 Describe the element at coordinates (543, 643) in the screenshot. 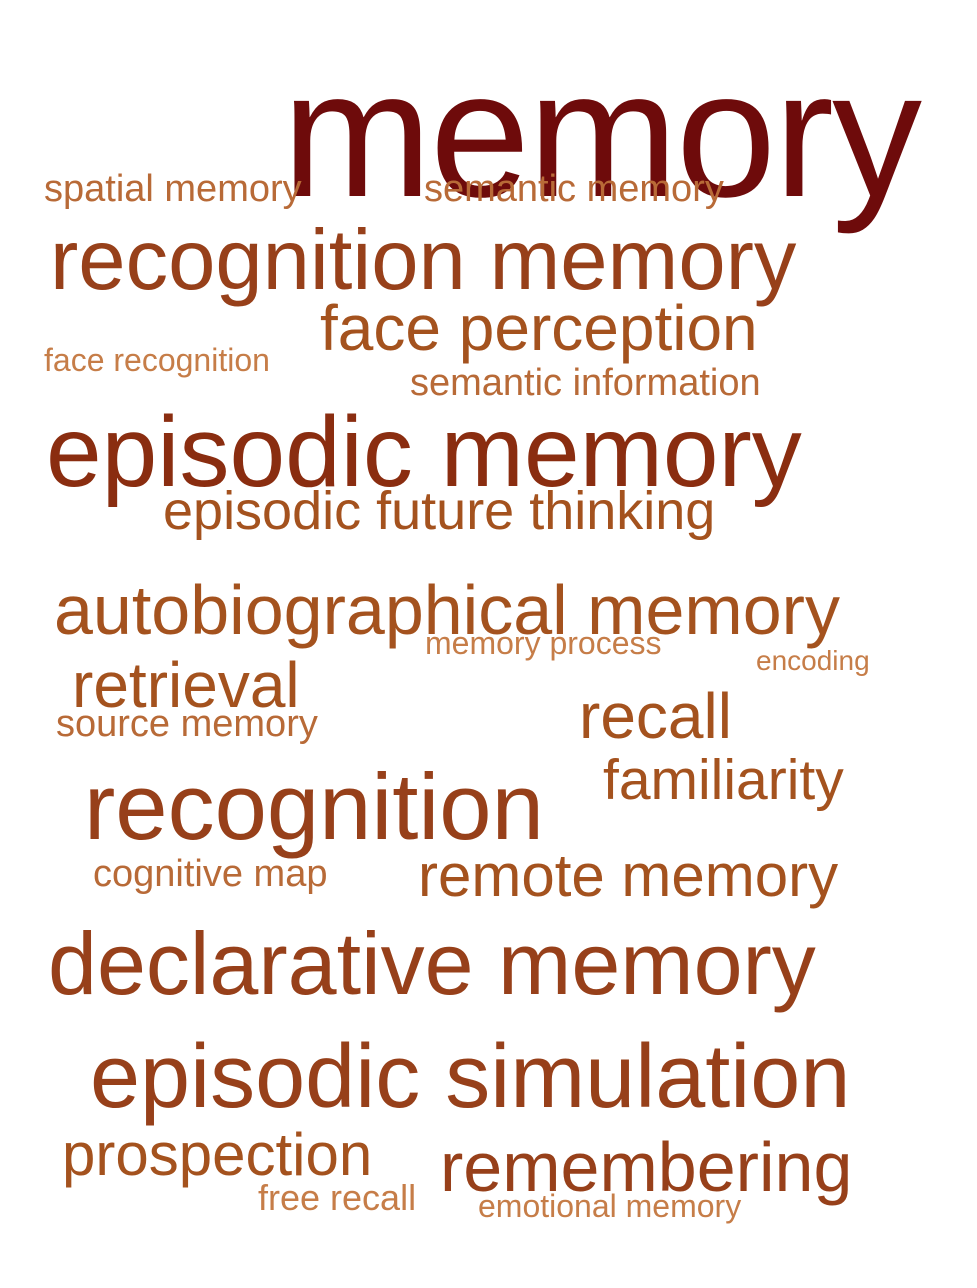

I see `word-memory-process: memory process` at that location.